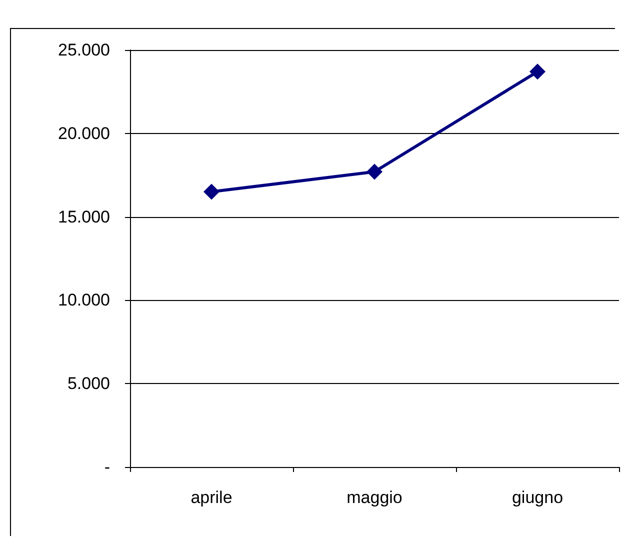 This screenshot has width=629, height=537. What do you see at coordinates (84, 50) in the screenshot?
I see `y-tick-label: 25.000` at bounding box center [84, 50].